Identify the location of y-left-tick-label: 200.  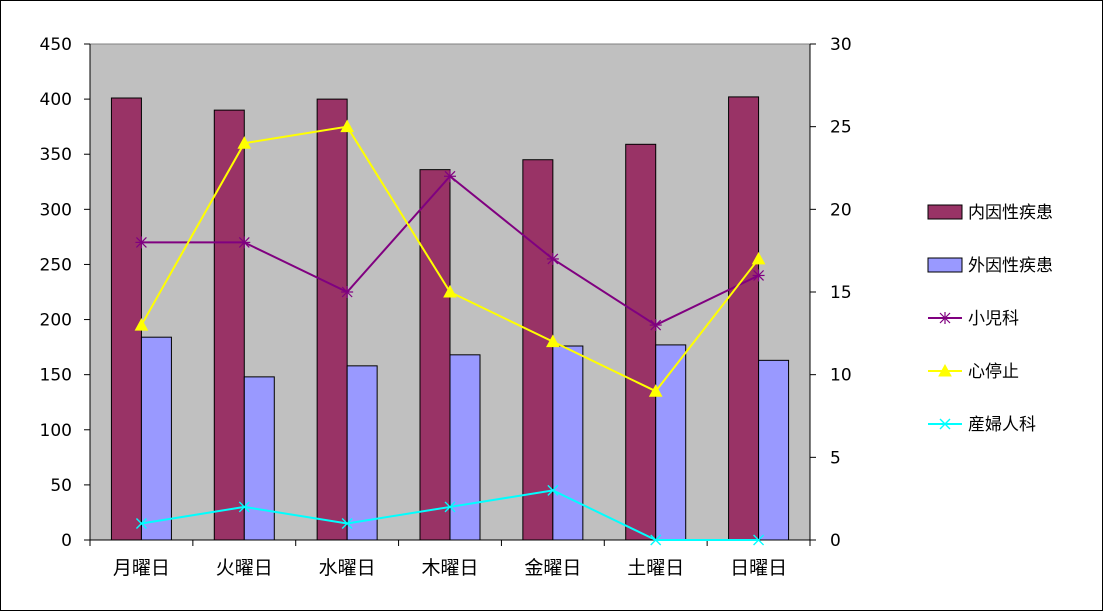
(56, 321).